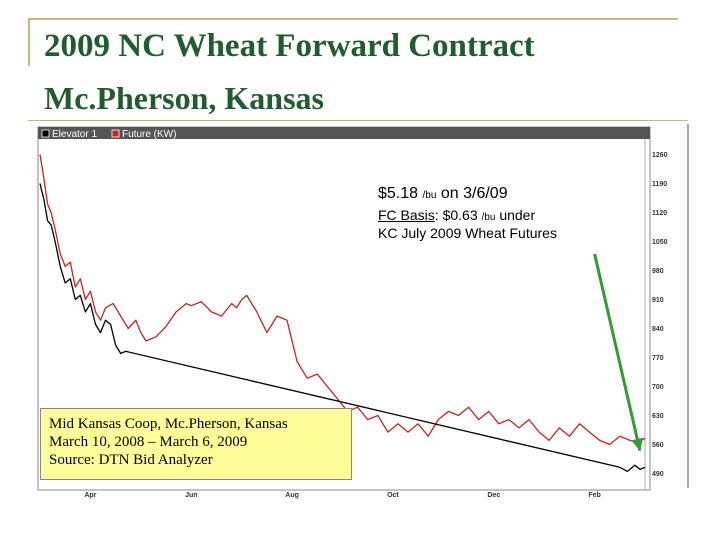 The width and height of the screenshot is (720, 540). I want to click on x-tick-label: Apr, so click(90, 495).